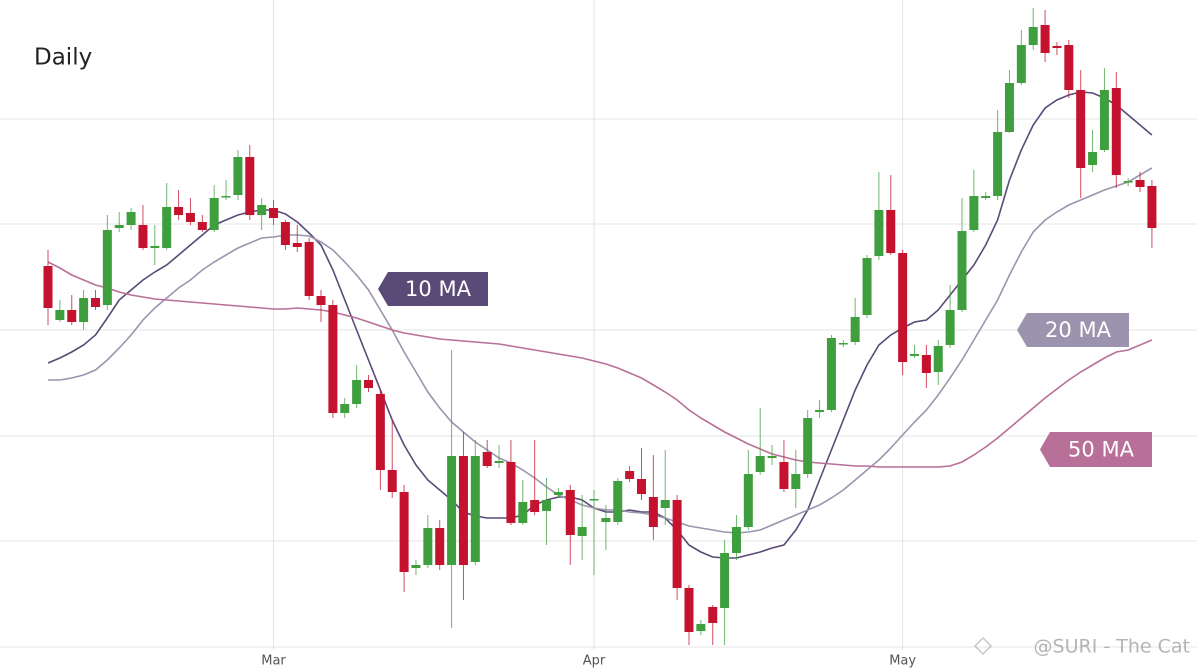  I want to click on watermark-icon, so click(983, 646).